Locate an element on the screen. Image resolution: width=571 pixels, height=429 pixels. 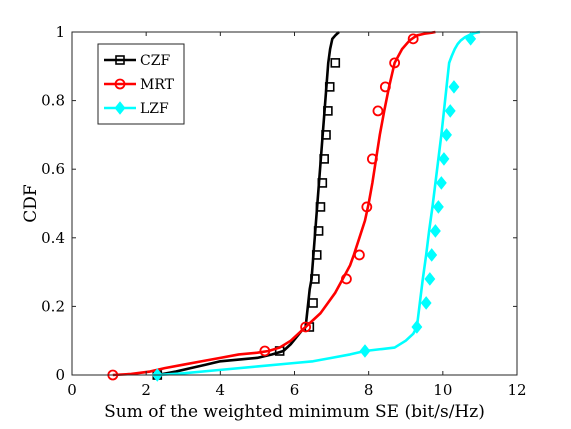
x-tick-label: 10 is located at coordinates (442, 390).